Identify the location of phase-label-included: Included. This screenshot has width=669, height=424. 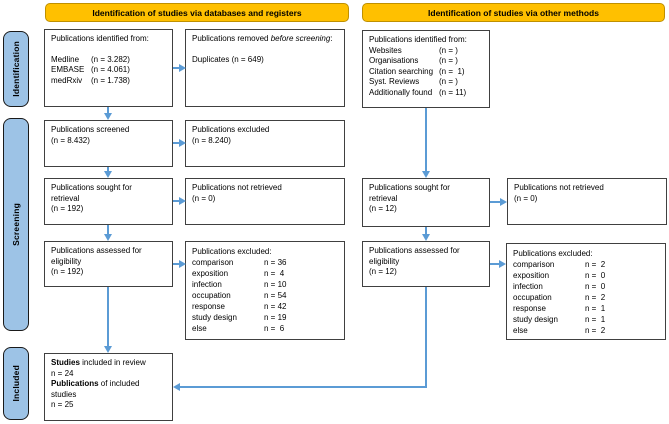
(16, 383).